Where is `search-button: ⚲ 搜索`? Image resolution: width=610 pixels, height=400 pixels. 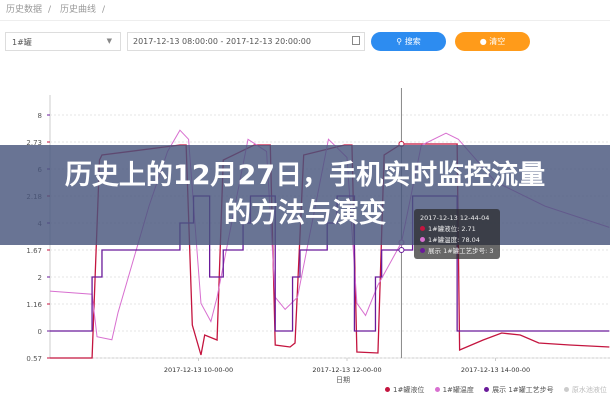
search-button: ⚲ 搜索 is located at coordinates (408, 41).